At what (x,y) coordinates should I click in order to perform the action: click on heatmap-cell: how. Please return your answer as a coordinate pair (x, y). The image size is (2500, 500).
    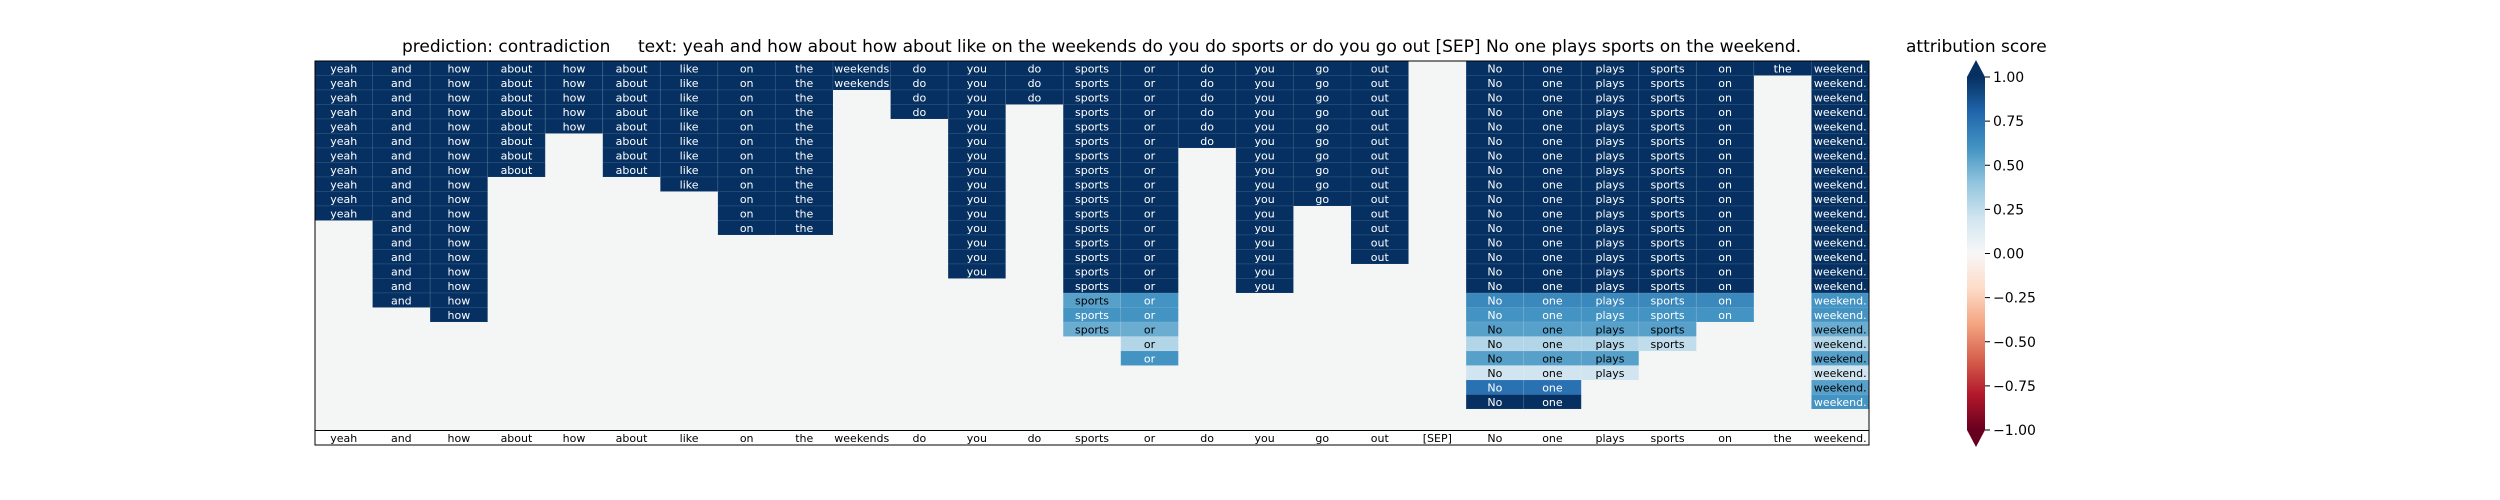
    Looking at the image, I should click on (574, 83).